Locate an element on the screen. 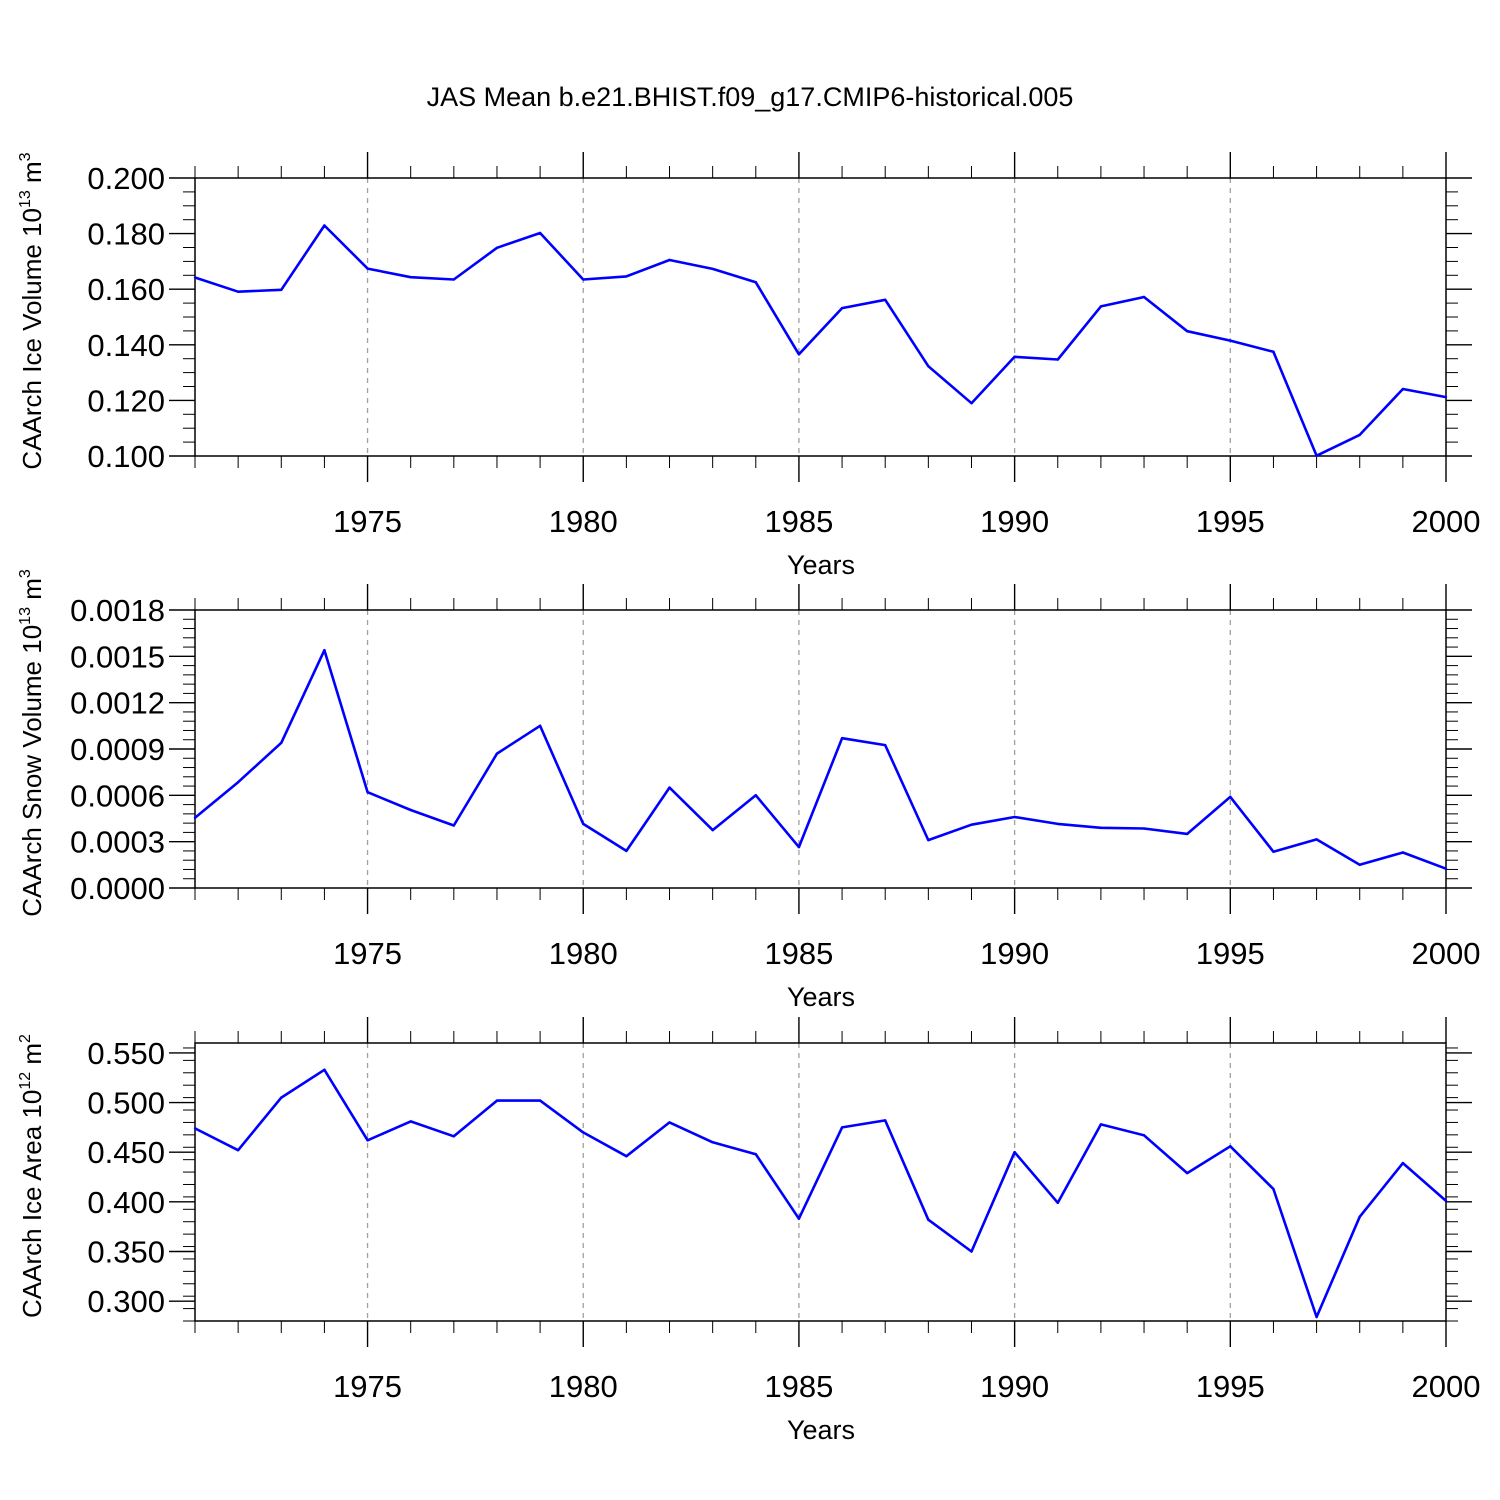  y-tick-label: 0.350 is located at coordinates (126, 1252).